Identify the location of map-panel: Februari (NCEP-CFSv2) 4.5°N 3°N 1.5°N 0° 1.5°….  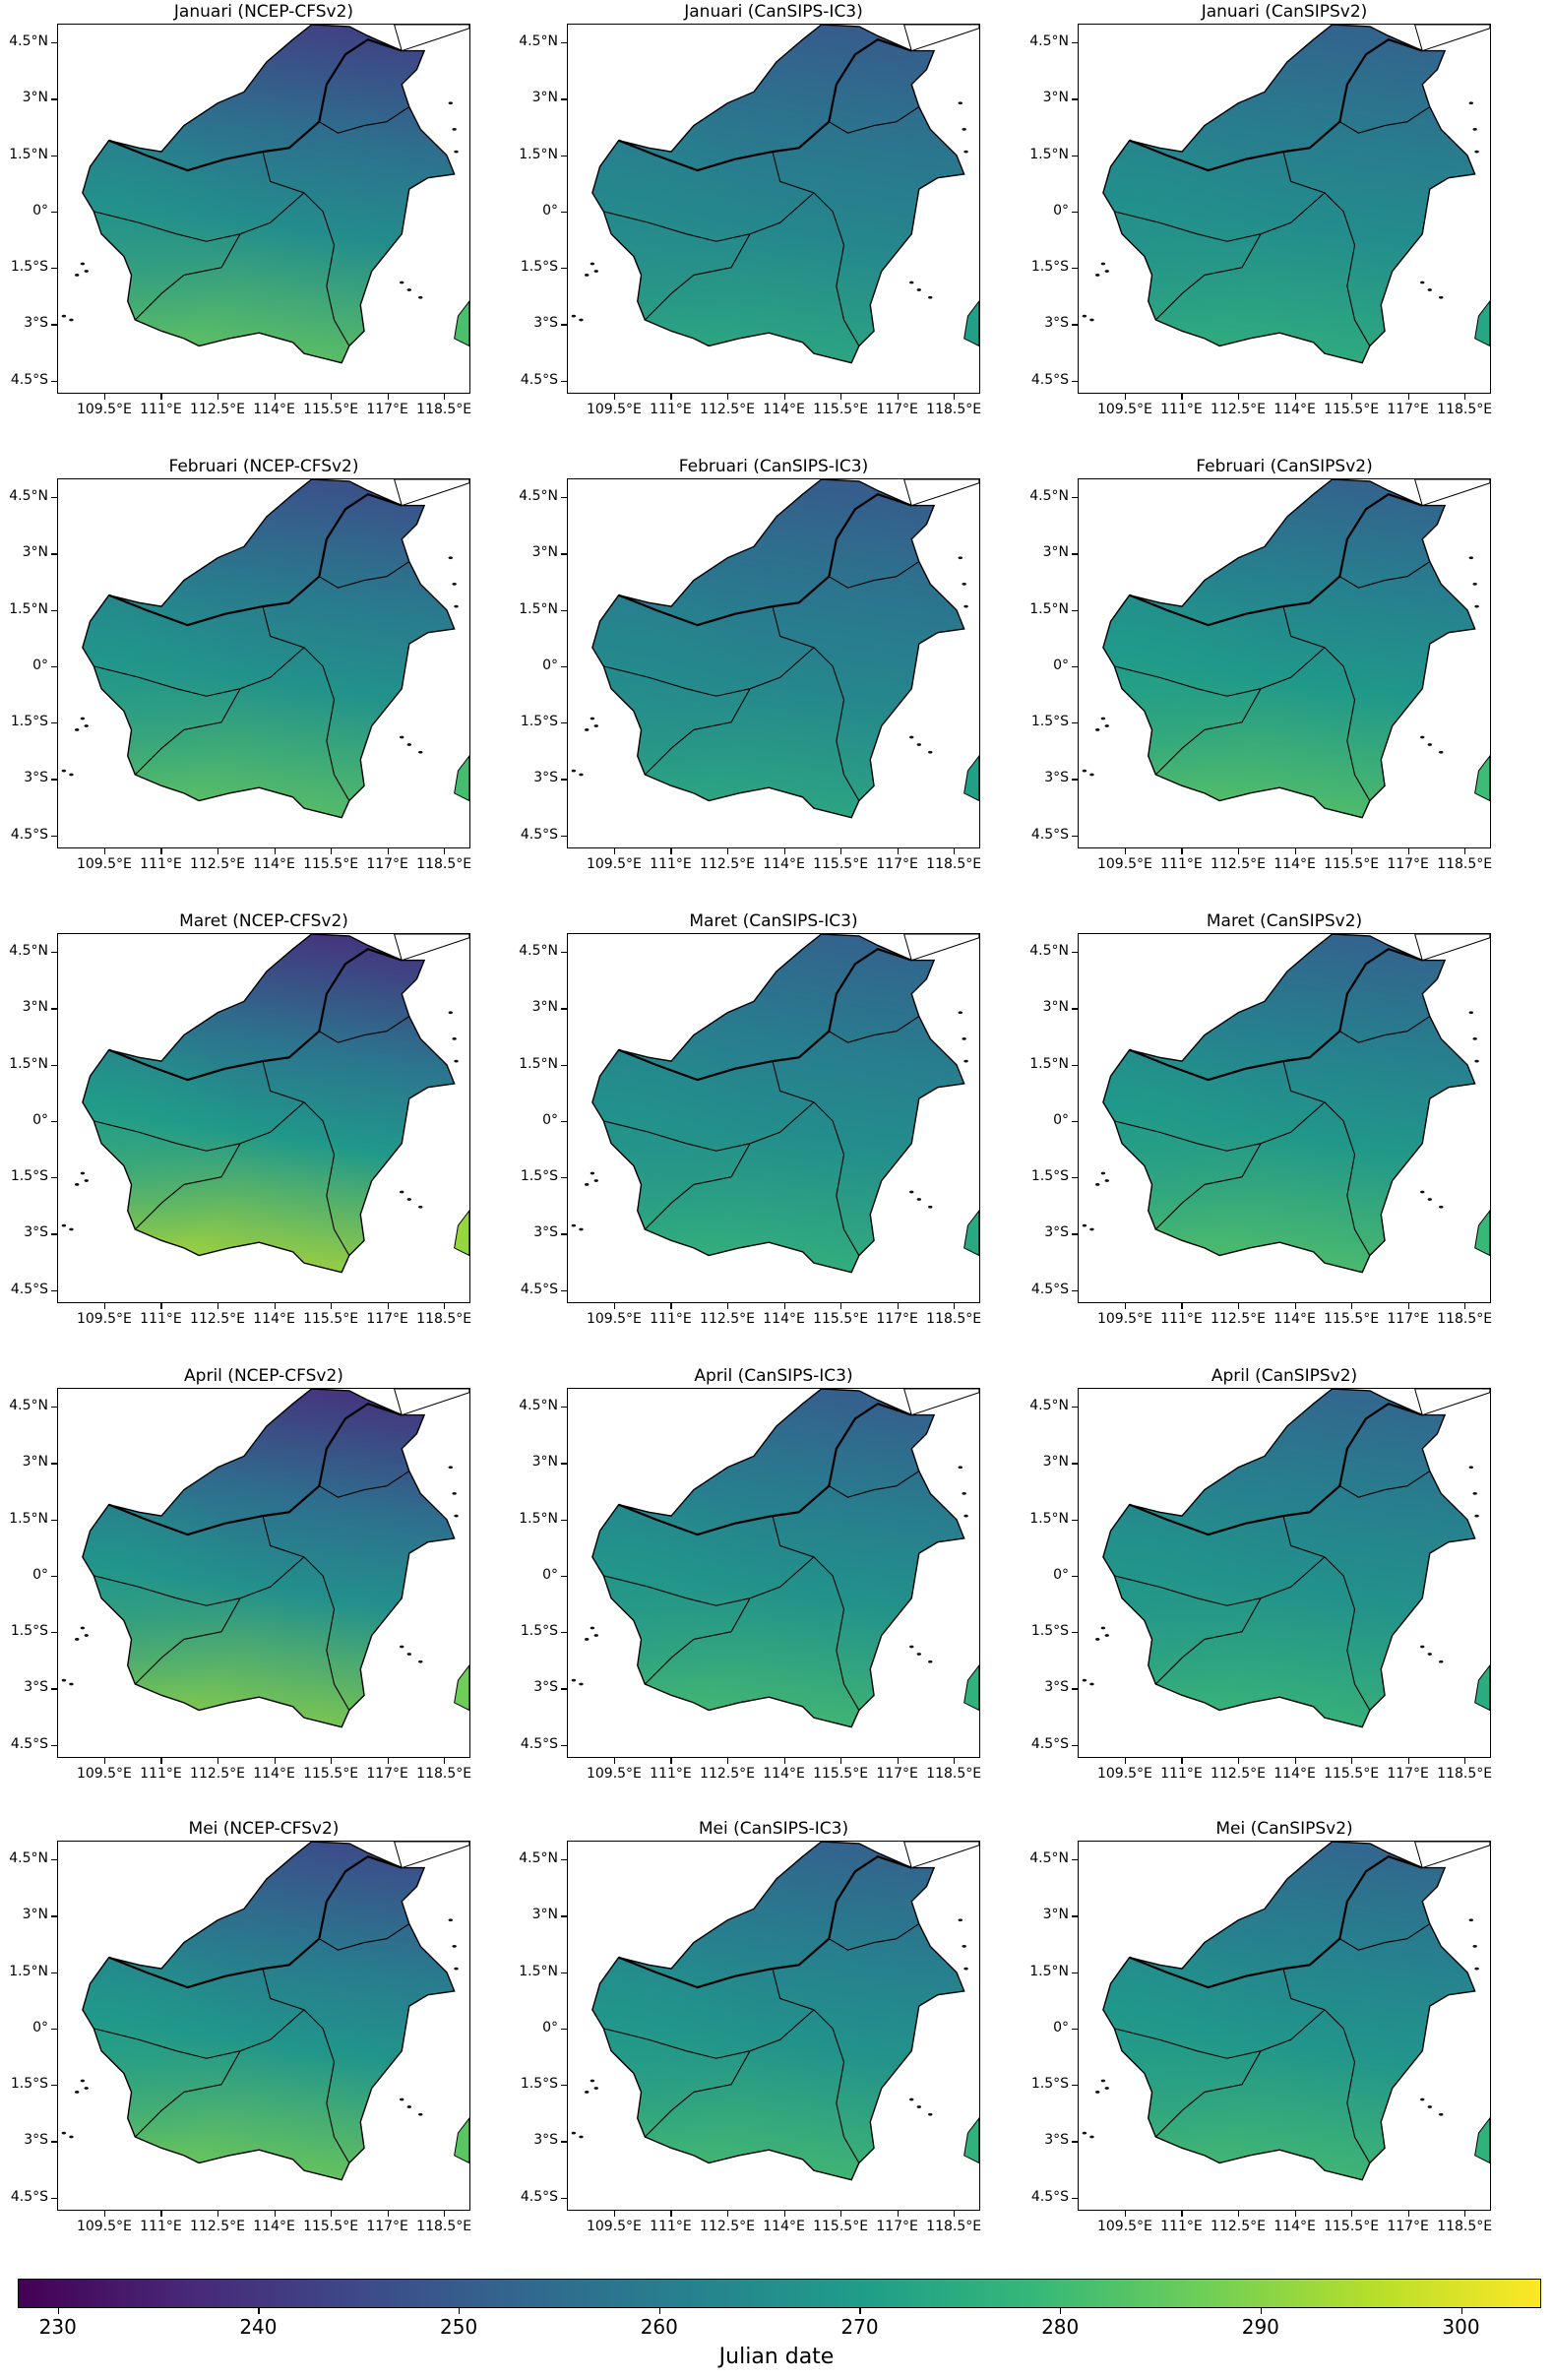
(240, 674).